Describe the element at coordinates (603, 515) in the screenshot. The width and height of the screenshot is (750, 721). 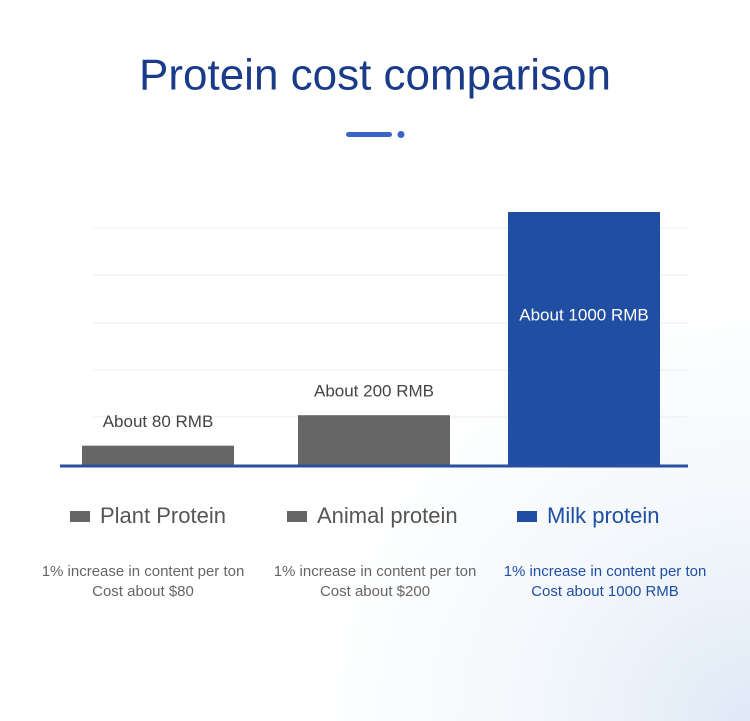
I see `legend-label: Milk protein` at that location.